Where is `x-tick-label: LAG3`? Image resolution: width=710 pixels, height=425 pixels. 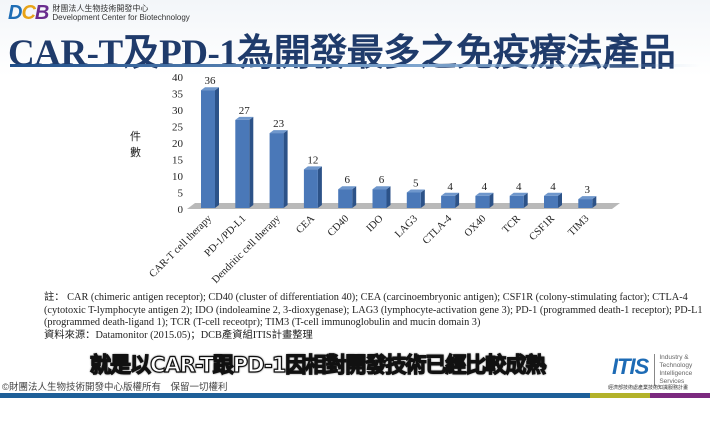
x-tick-label: LAG3 is located at coordinates (406, 226).